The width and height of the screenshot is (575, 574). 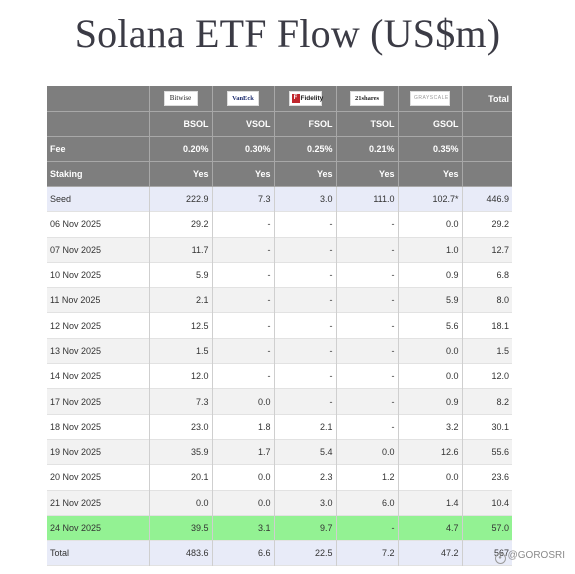 I want to click on row-total-cell: 23.6, so click(x=487, y=477).